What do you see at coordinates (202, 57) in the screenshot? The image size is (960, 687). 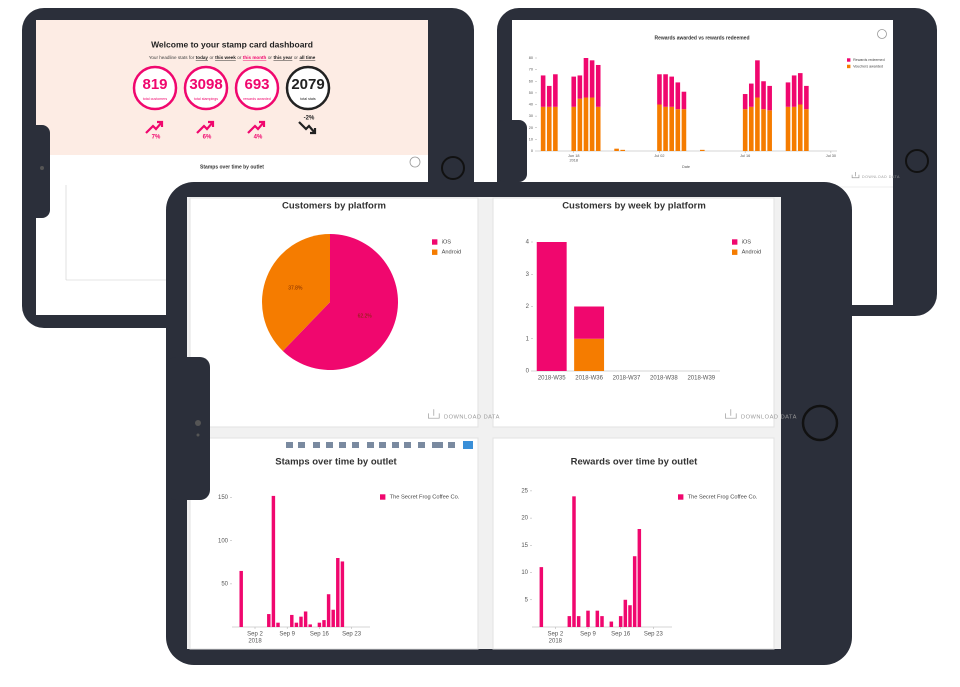 I see `period-link: today` at bounding box center [202, 57].